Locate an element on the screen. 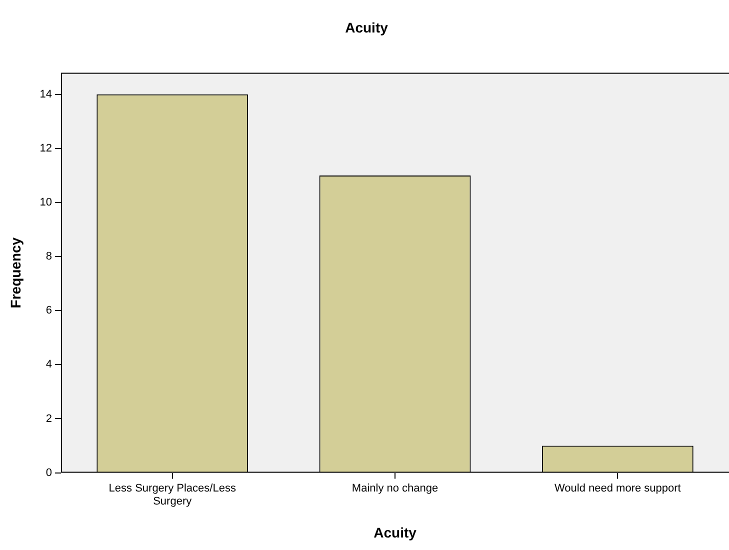 The width and height of the screenshot is (729, 550). y-tick-label: 0 is located at coordinates (49, 472).